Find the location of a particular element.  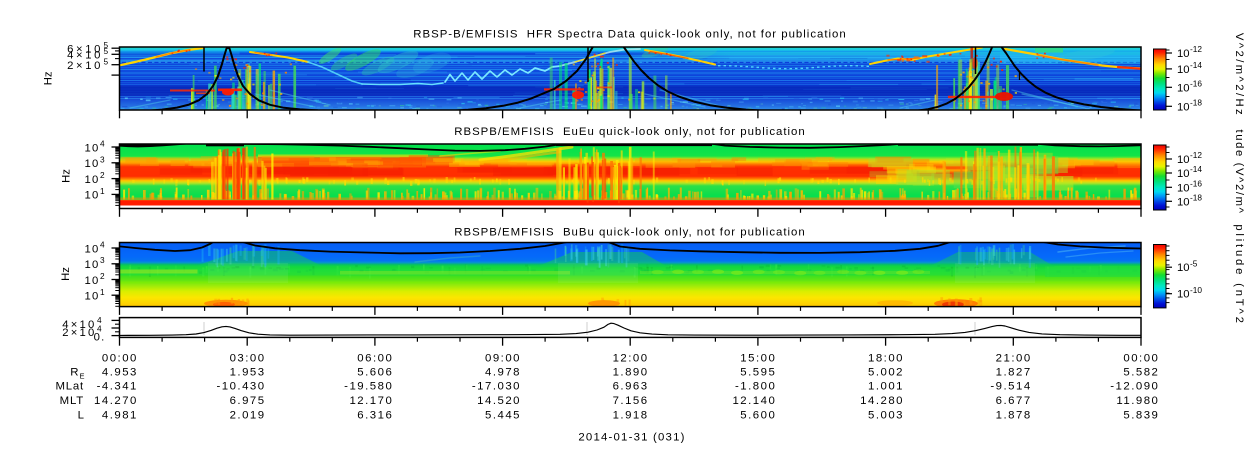

svg-text: 03:00 is located at coordinates (248, 359).